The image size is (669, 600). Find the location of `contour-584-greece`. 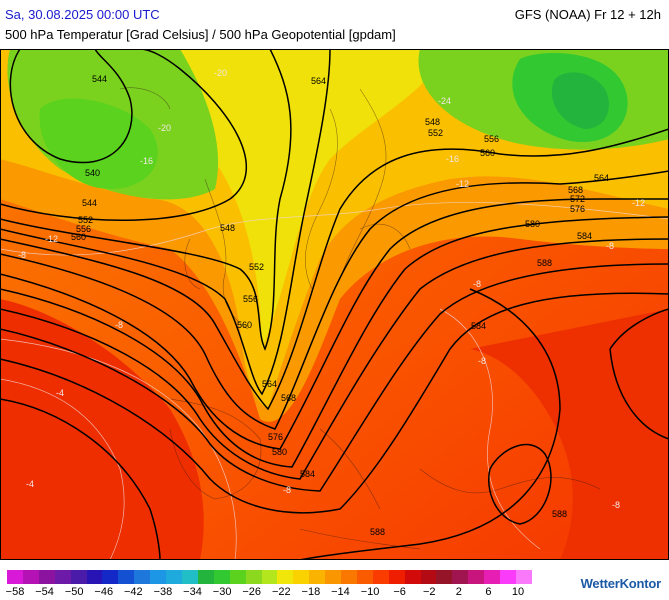

contour-584-greece is located at coordinates (520, 484).